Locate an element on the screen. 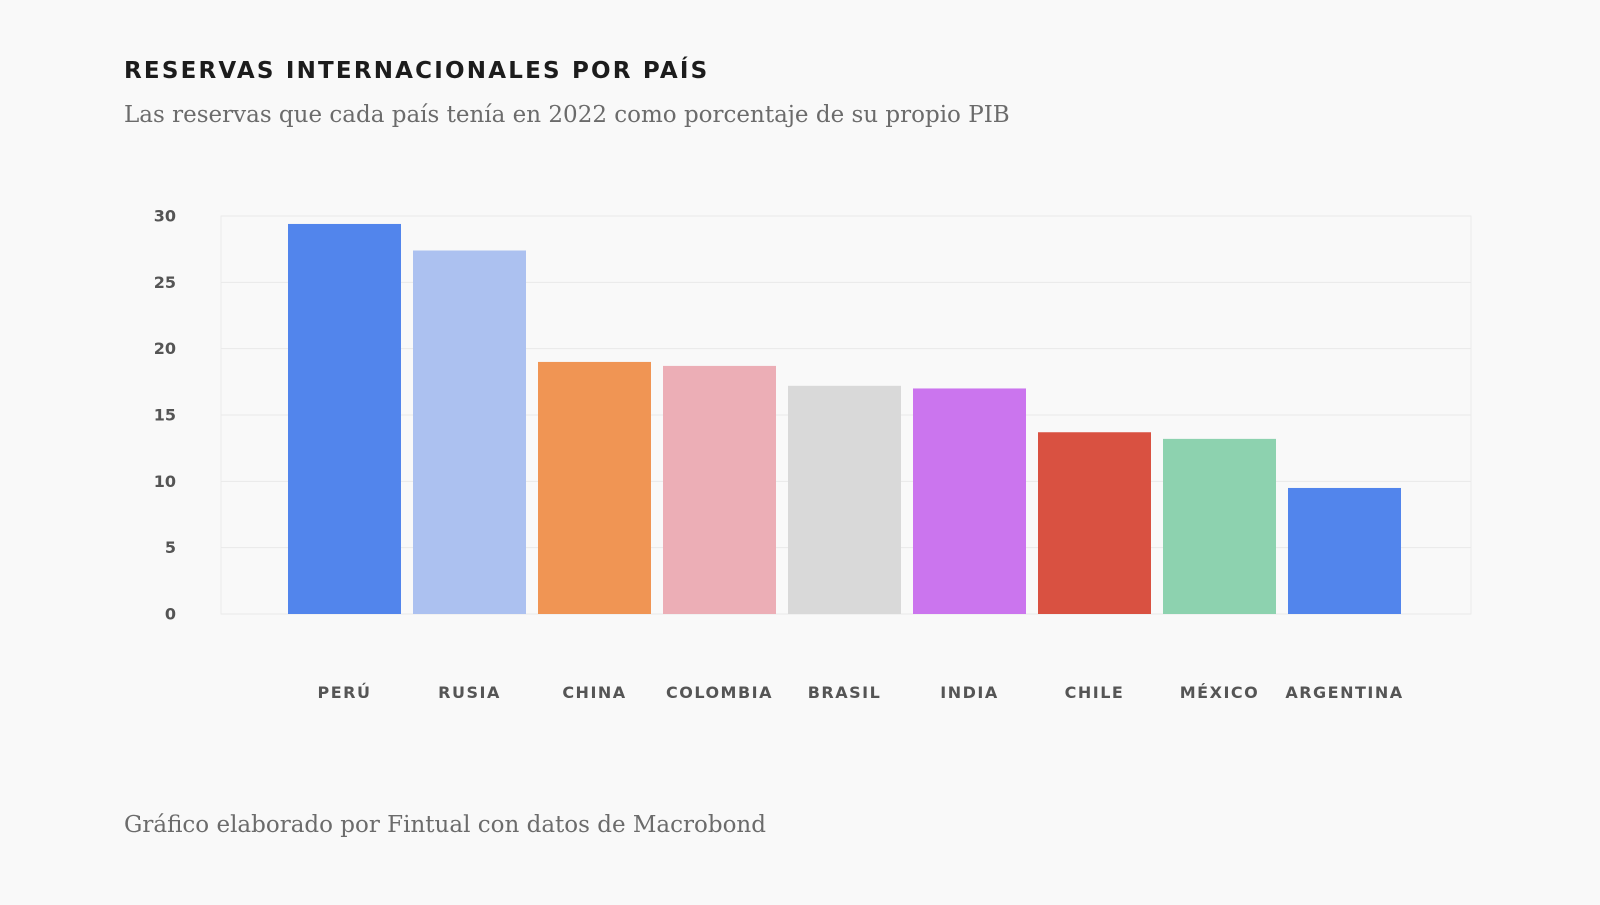 The width and height of the screenshot is (1600, 905). y-tick-label: 30 is located at coordinates (165, 216).